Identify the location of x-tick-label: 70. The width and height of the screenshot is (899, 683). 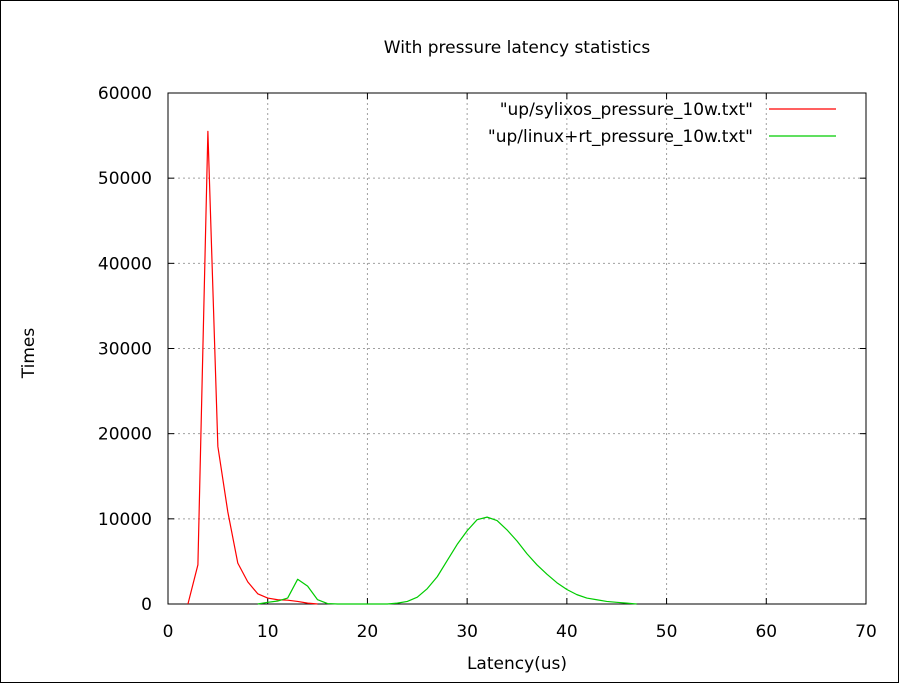
(866, 632).